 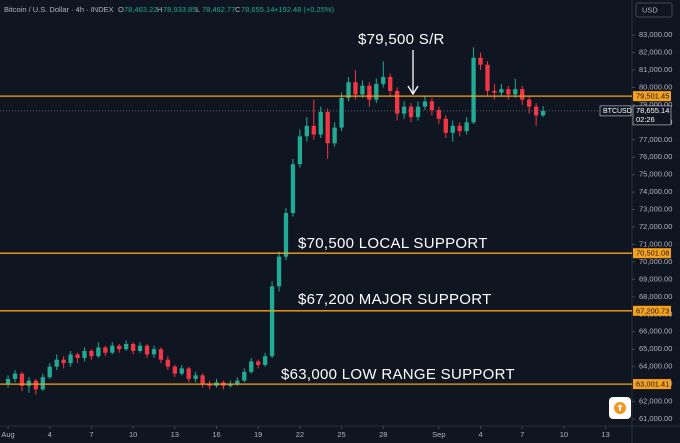 I want to click on ohlc-key: C, so click(x=238, y=9).